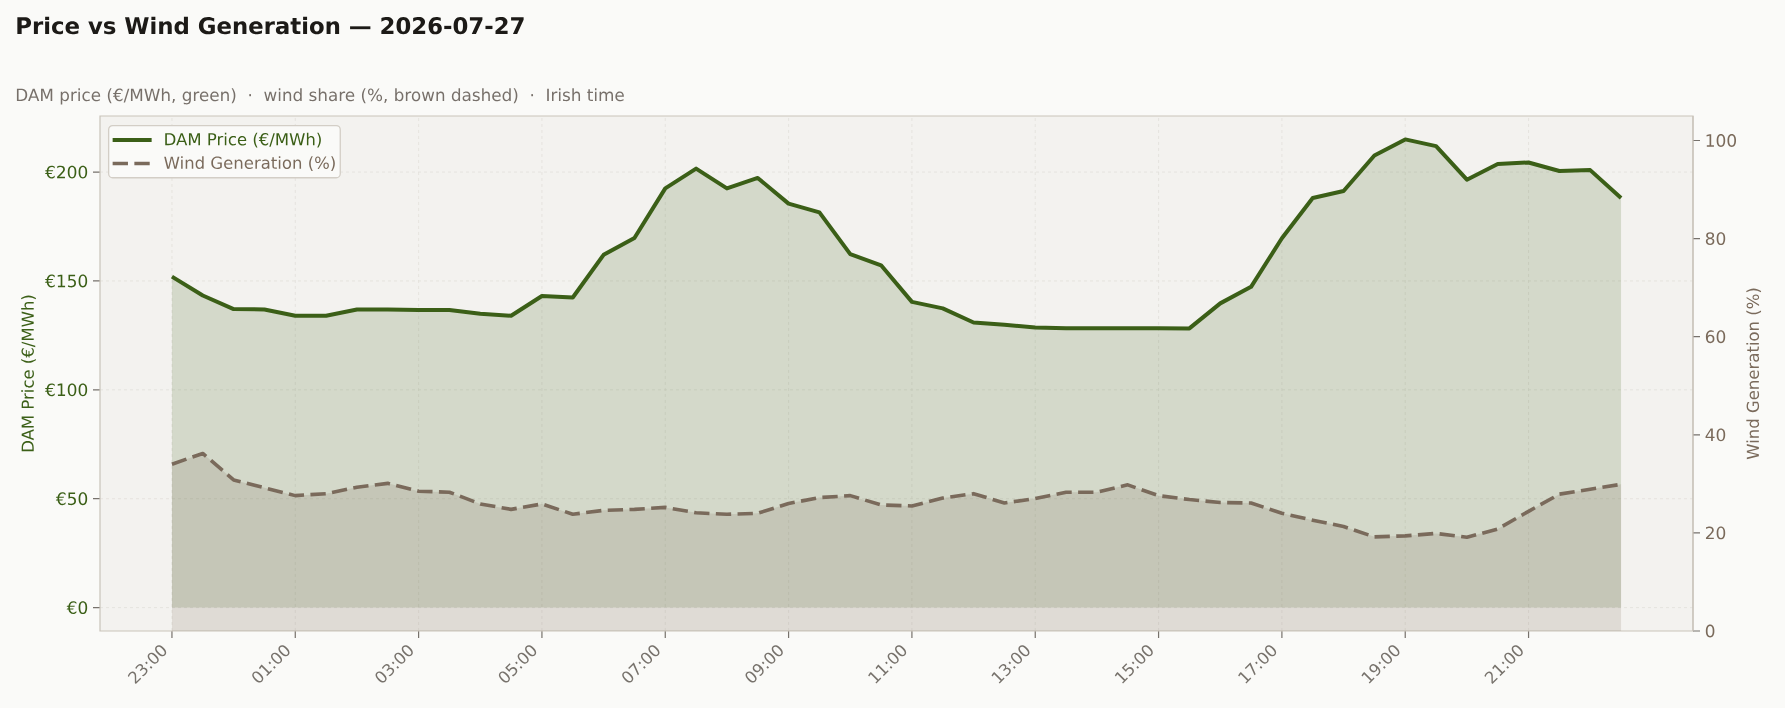 Image resolution: width=1785 pixels, height=708 pixels. I want to click on y-tick-label: €150, so click(66, 281).